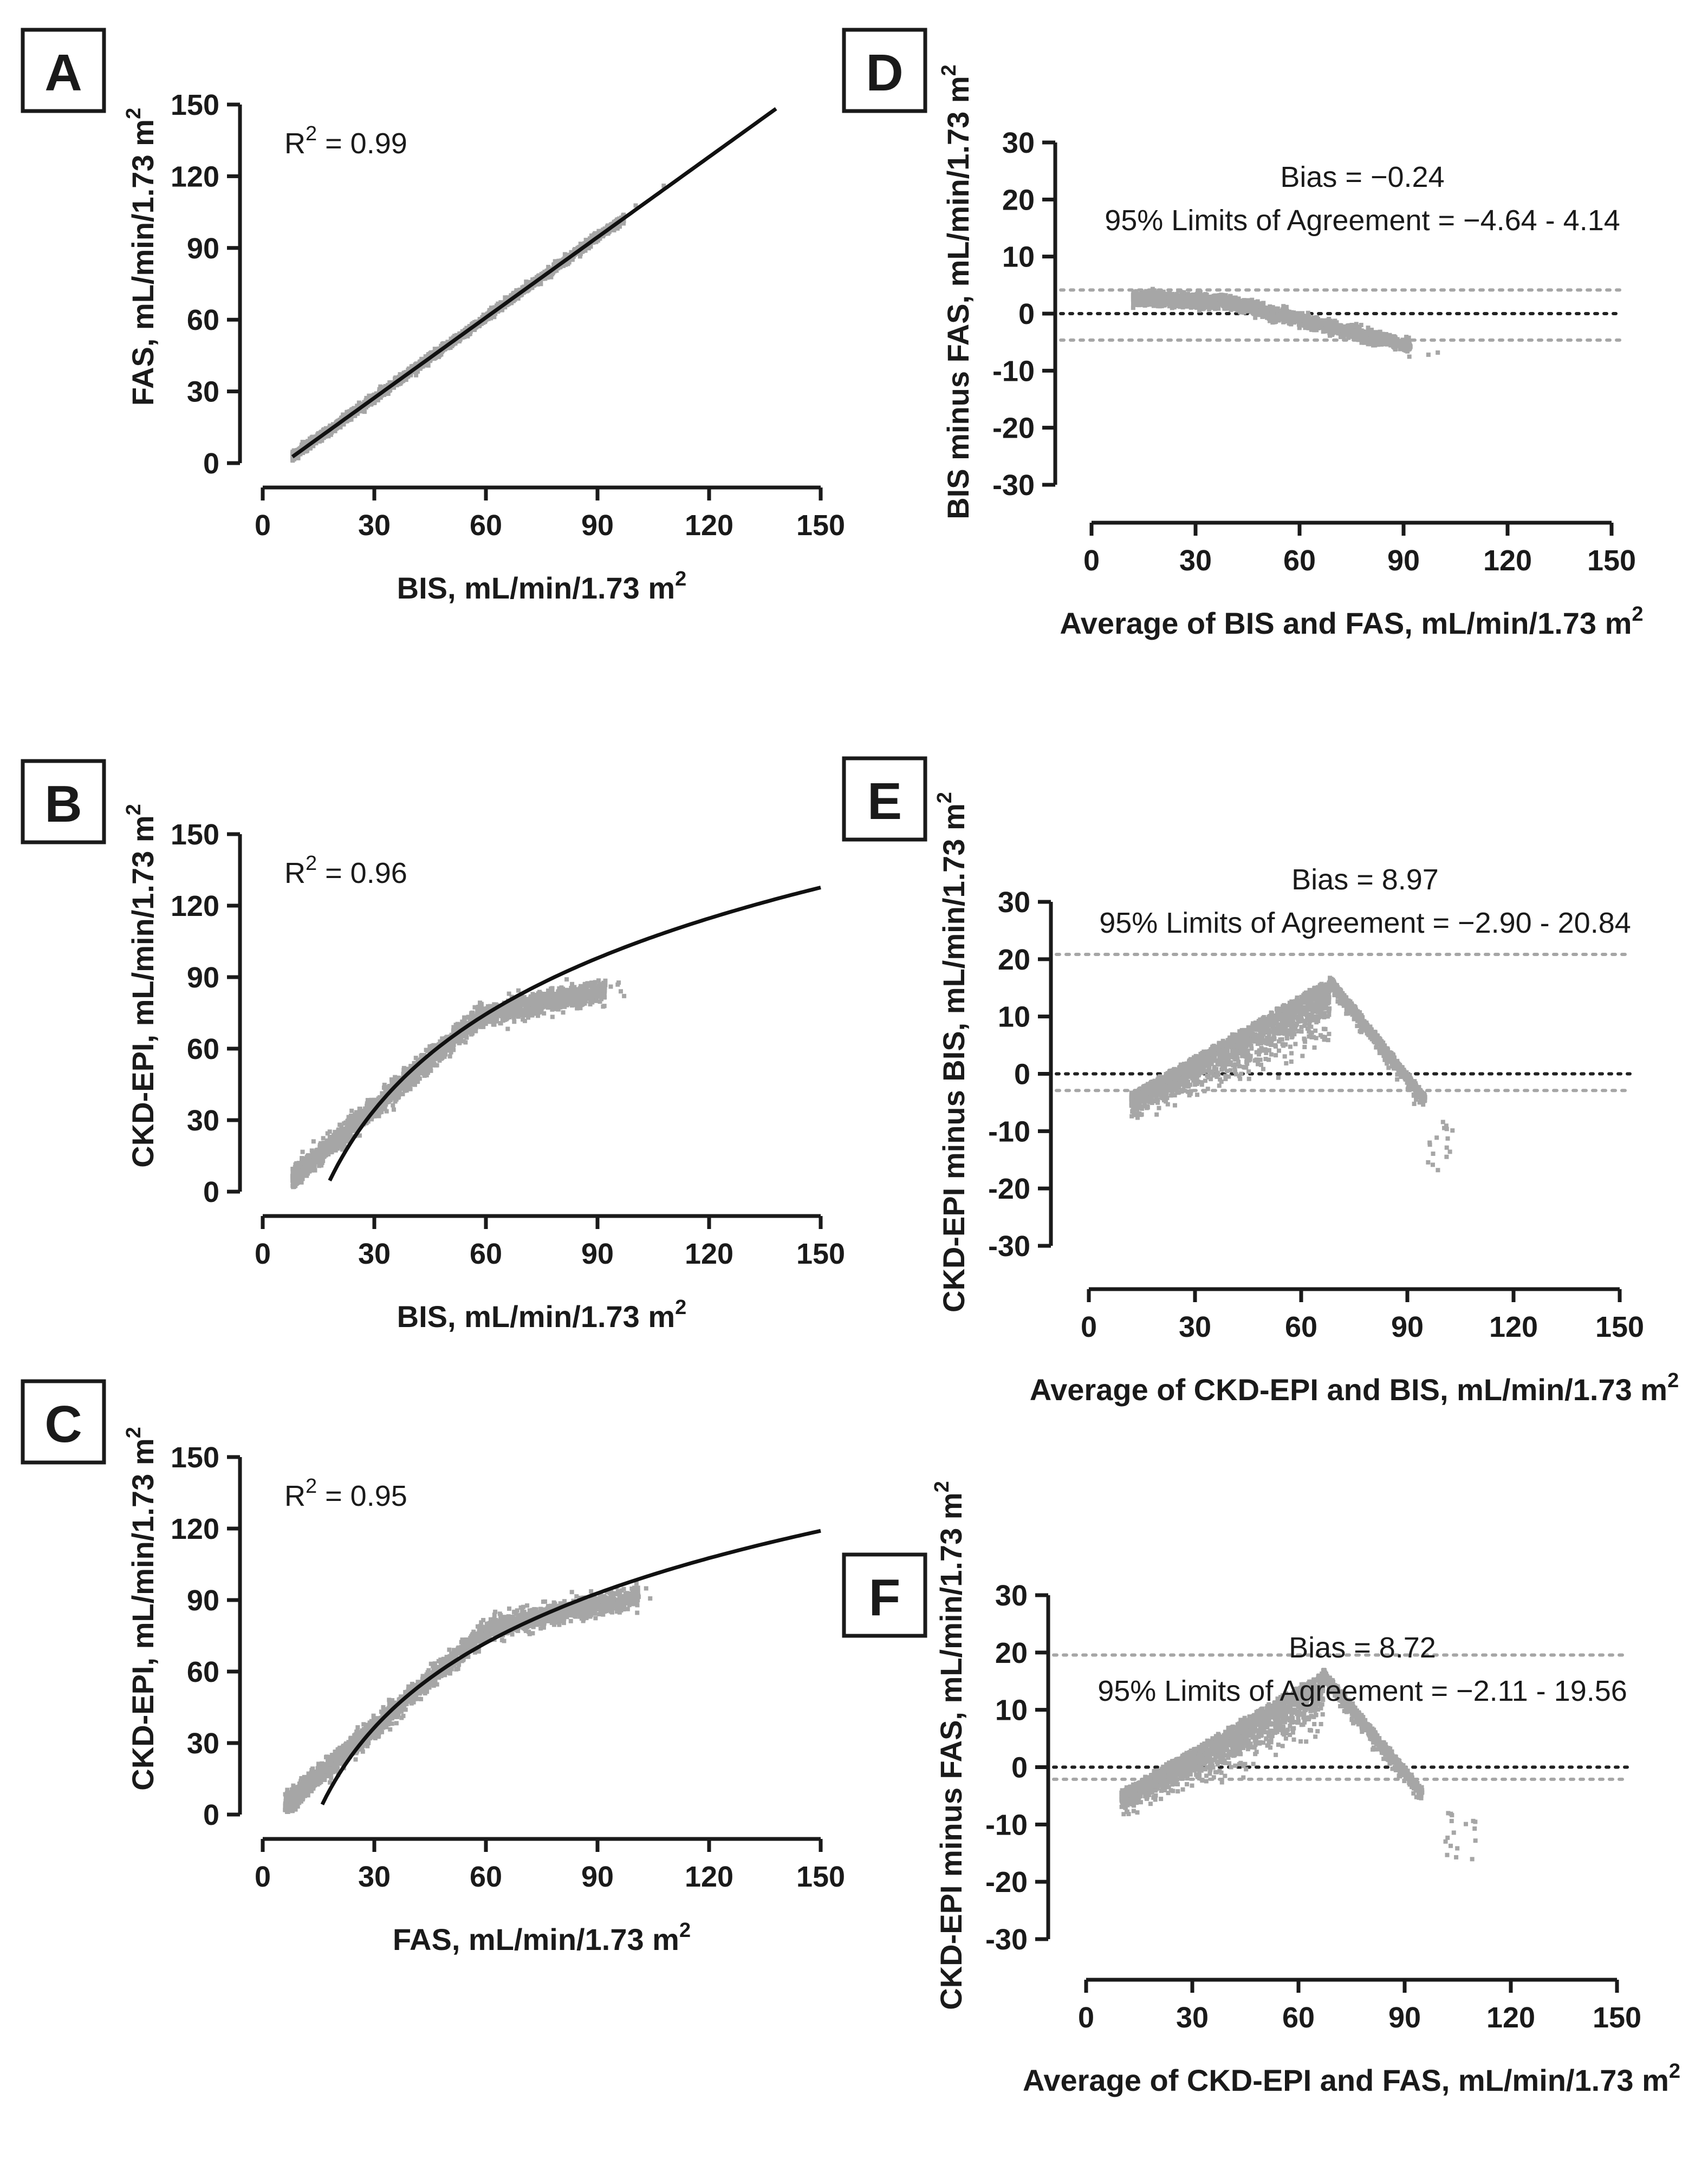 Image resolution: width=1708 pixels, height=2165 pixels. What do you see at coordinates (375, 525) in the screenshot?
I see `x-tick-label: 30` at bounding box center [375, 525].